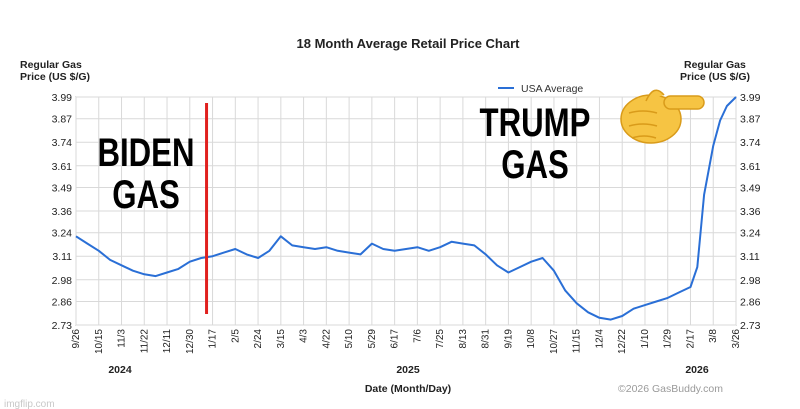  Describe the element at coordinates (62, 98) in the screenshot. I see `y-tick-label-left: 3.99` at that location.